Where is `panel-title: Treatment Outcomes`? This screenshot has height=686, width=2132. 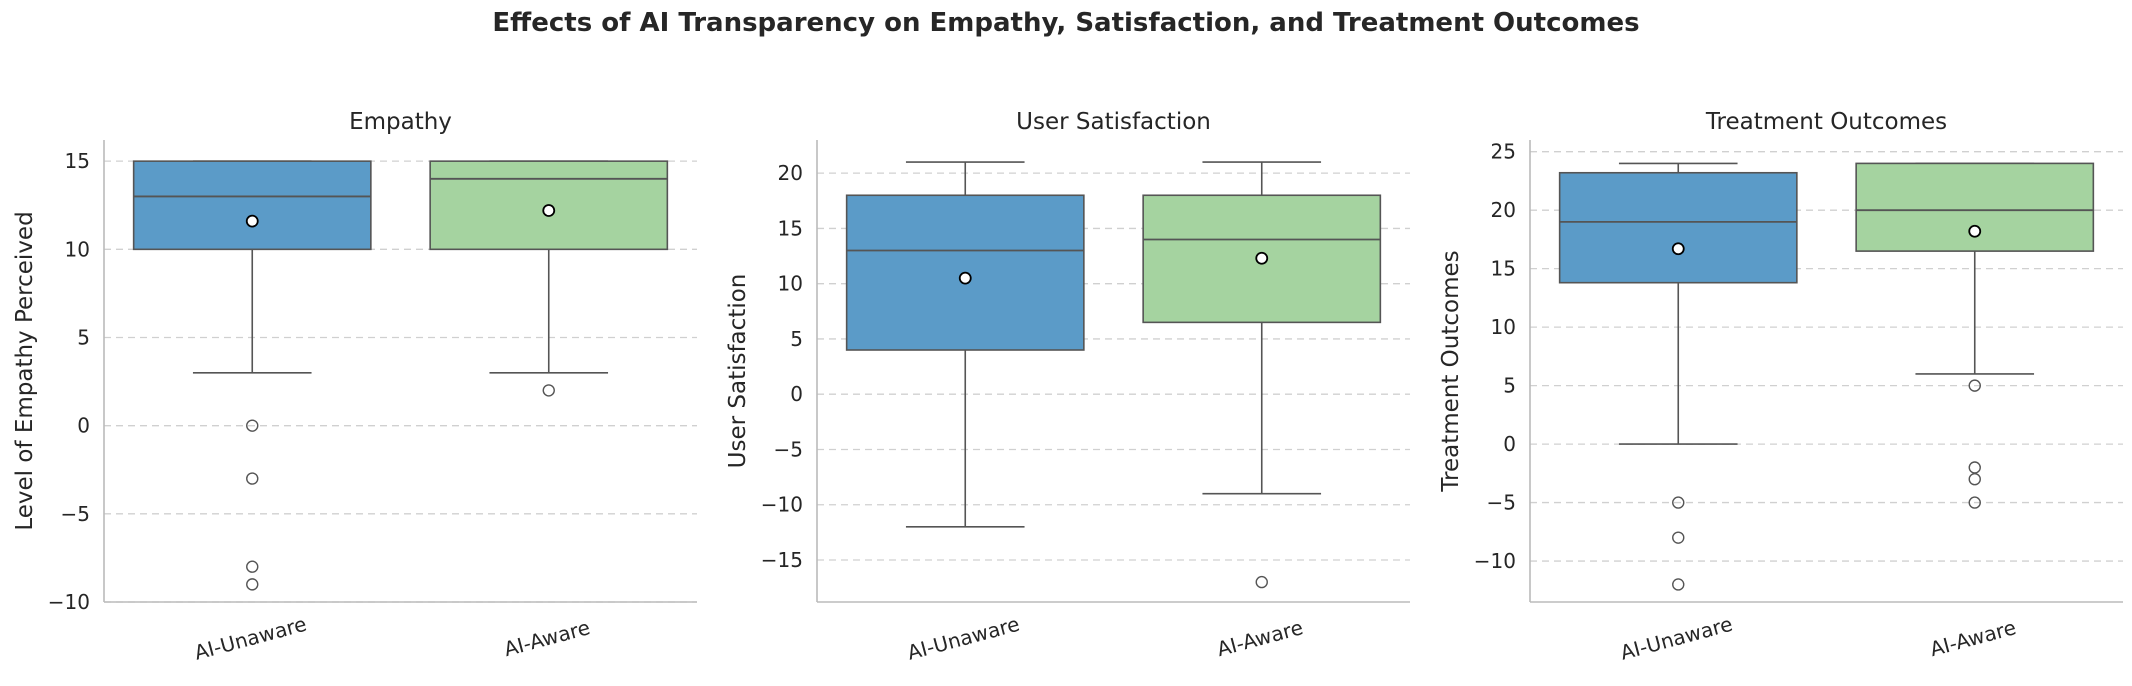 panel-title: Treatment Outcomes is located at coordinates (1826, 122).